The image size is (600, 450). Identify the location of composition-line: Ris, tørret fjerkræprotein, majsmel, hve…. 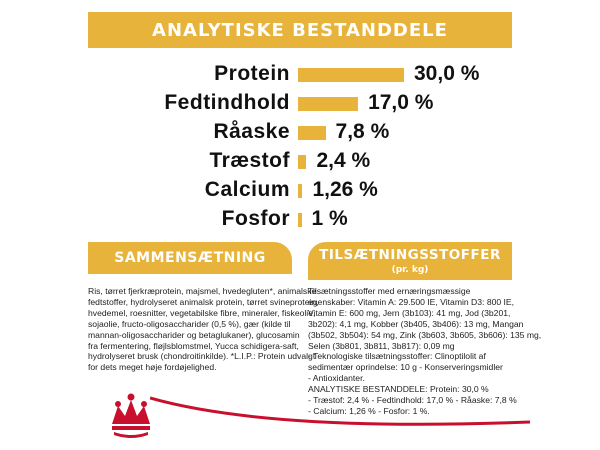
(202, 291).